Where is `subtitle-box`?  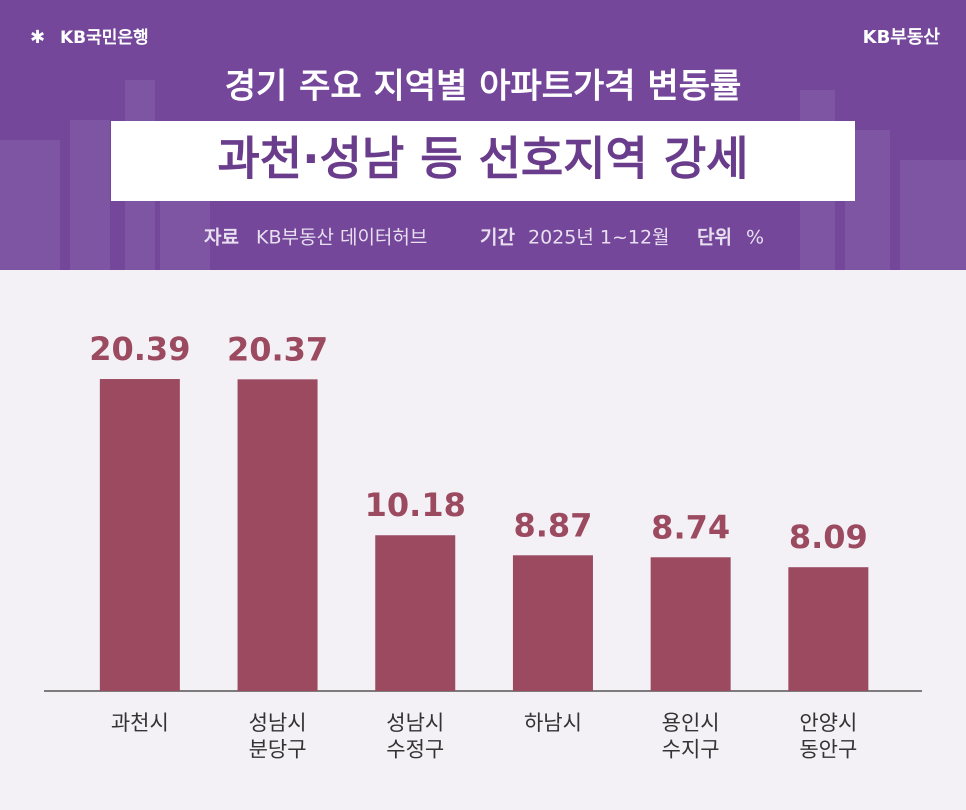 subtitle-box is located at coordinates (483, 161).